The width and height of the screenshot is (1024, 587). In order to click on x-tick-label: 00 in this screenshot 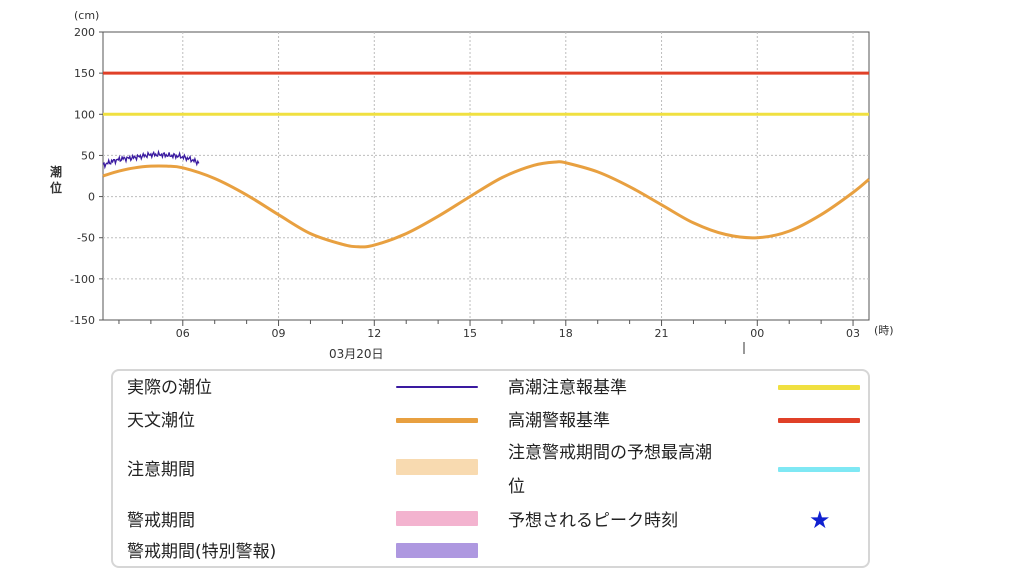, I will do `click(757, 333)`.